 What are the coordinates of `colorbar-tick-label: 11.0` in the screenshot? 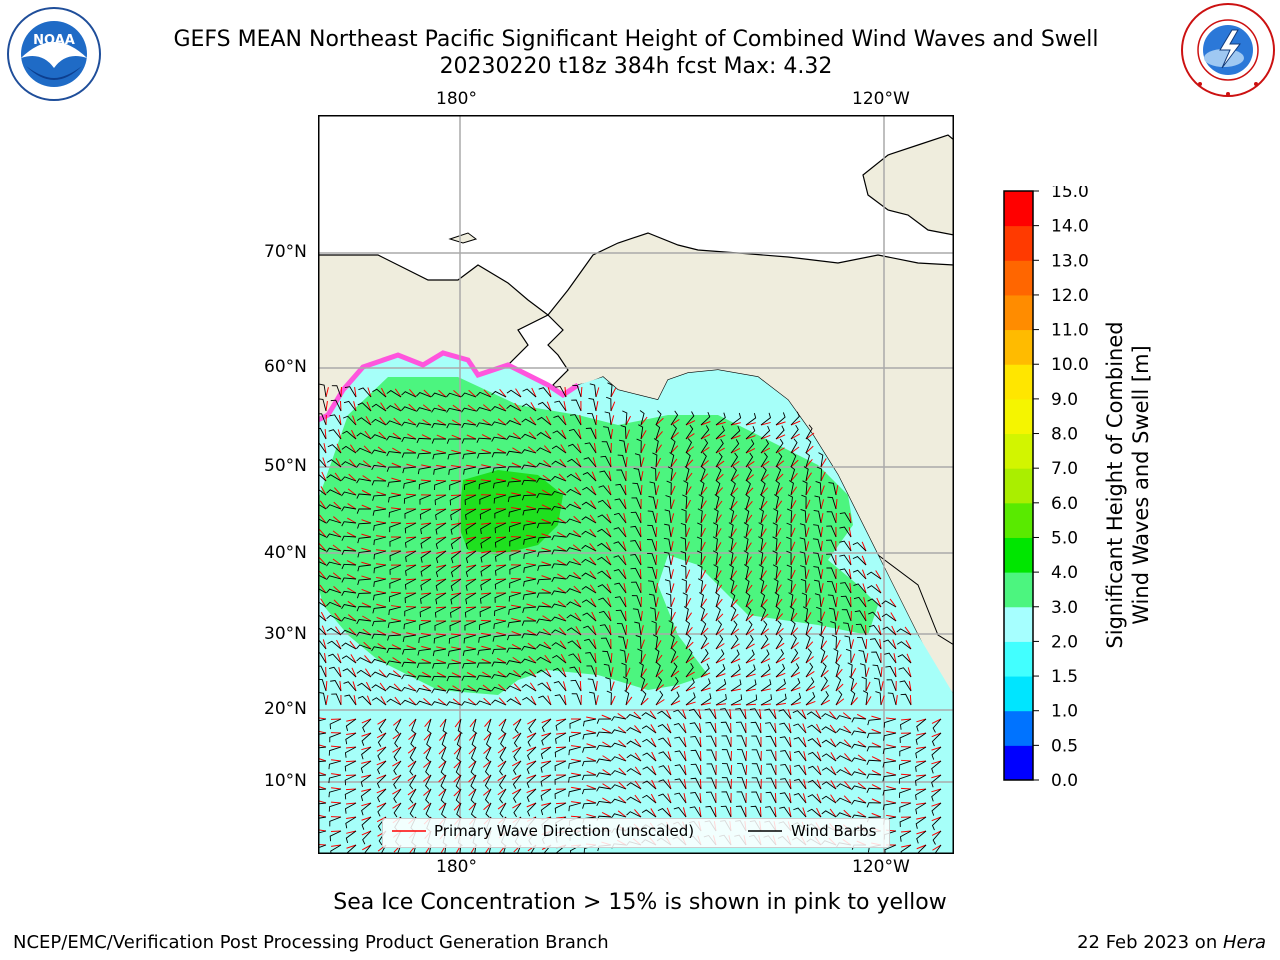 It's located at (1070, 331).